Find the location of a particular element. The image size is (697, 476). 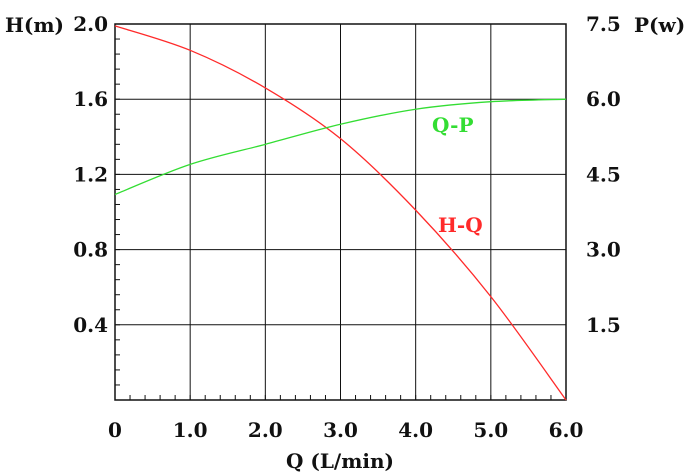

y-left-tick-label: 2.0 is located at coordinates (90, 24).